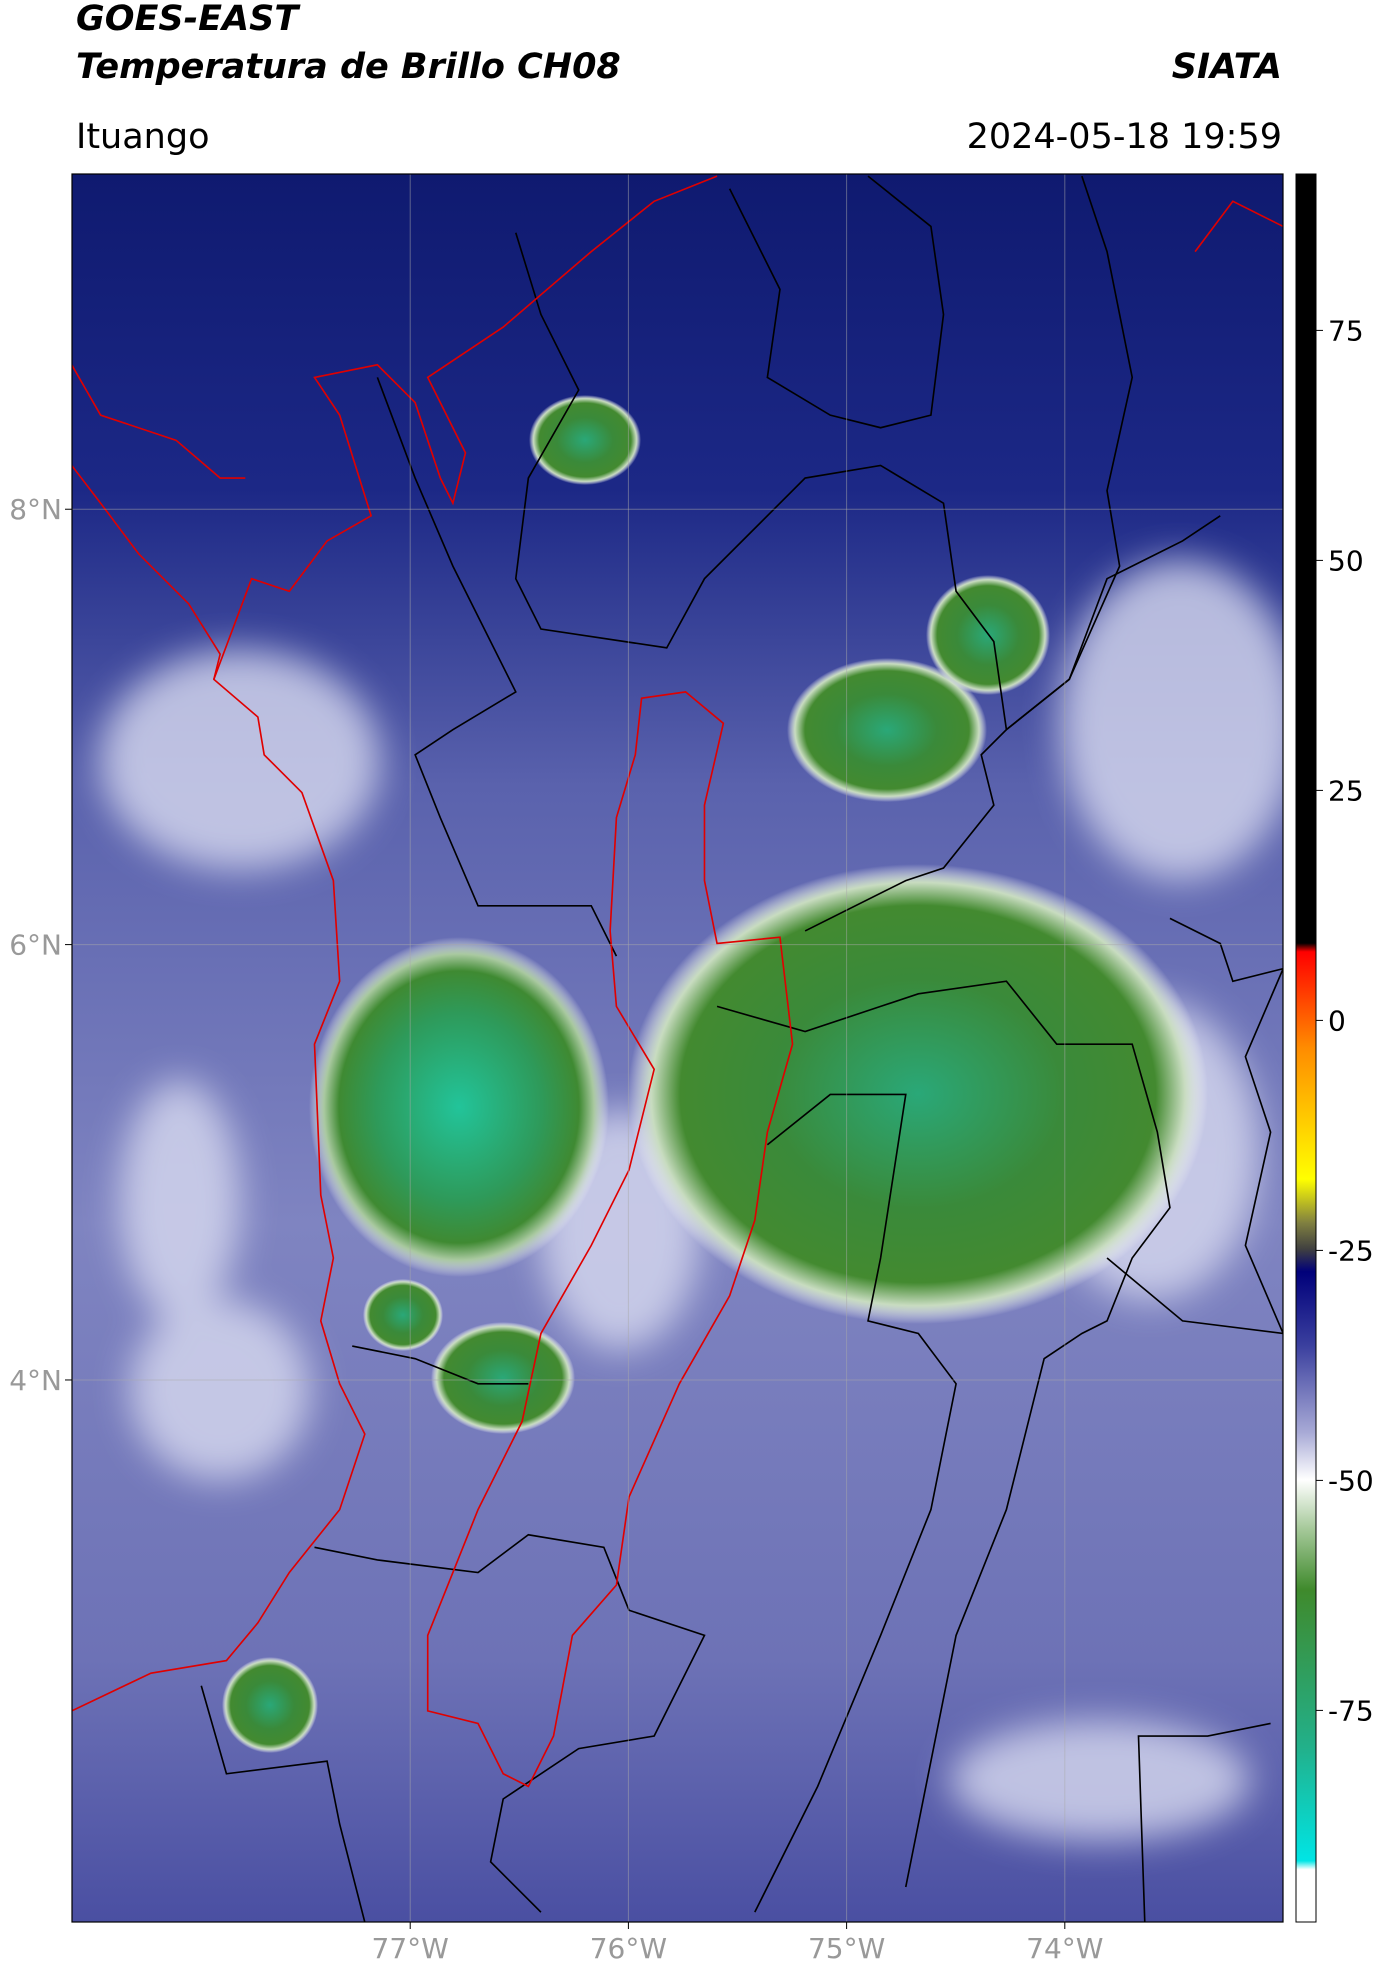  I want to click on colorbar-tick-label: 0, so click(1337, 1020).